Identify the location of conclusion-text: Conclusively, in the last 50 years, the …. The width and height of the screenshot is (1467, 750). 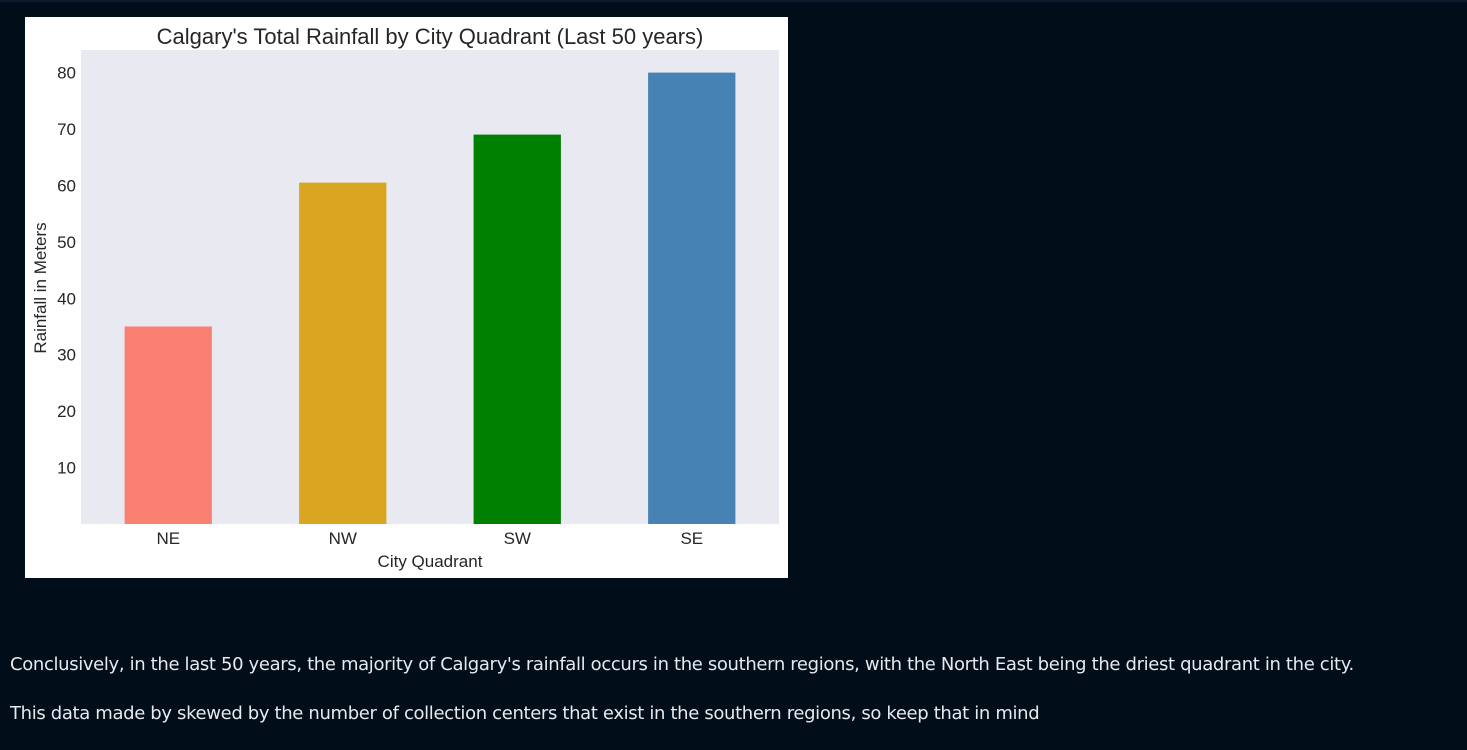
(682, 664).